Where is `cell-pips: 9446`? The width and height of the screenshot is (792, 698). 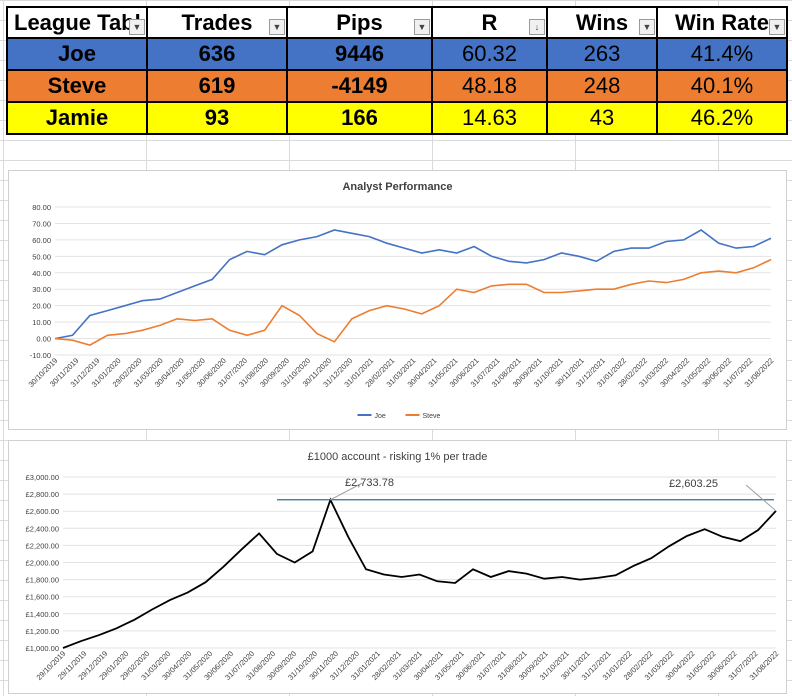
cell-pips: 9446 is located at coordinates (359, 54).